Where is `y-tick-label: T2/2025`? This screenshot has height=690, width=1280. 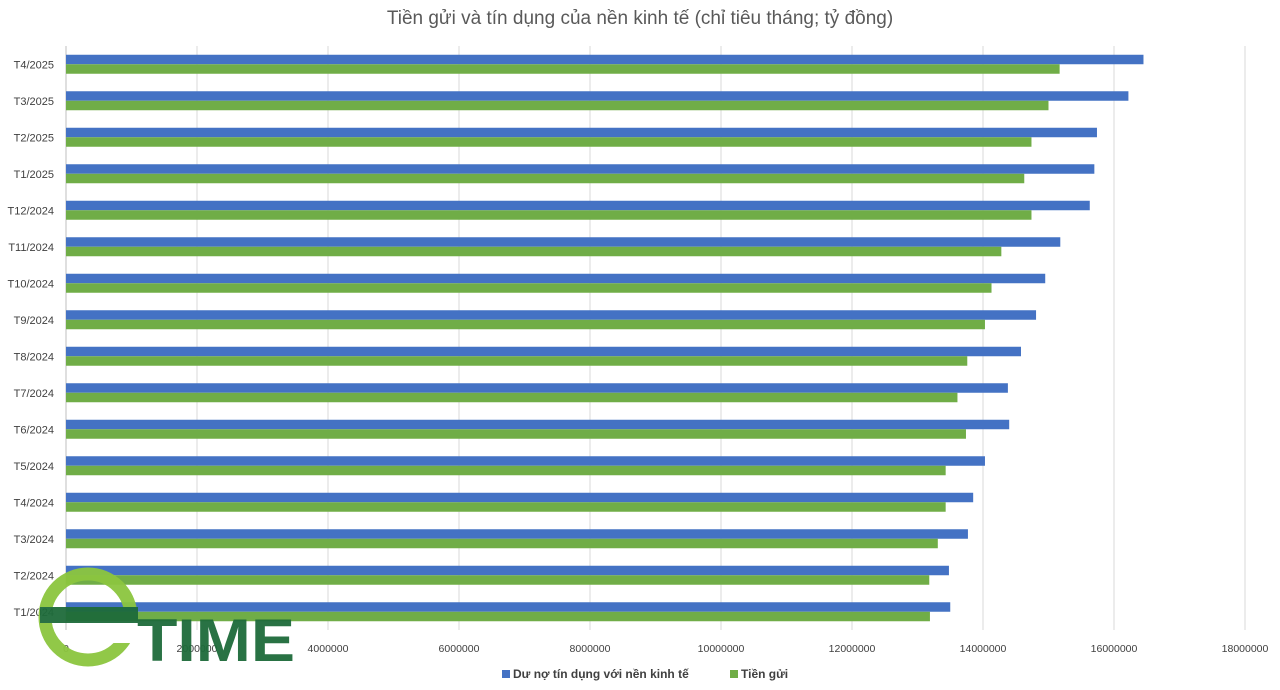
y-tick-label: T2/2025 is located at coordinates (34, 138).